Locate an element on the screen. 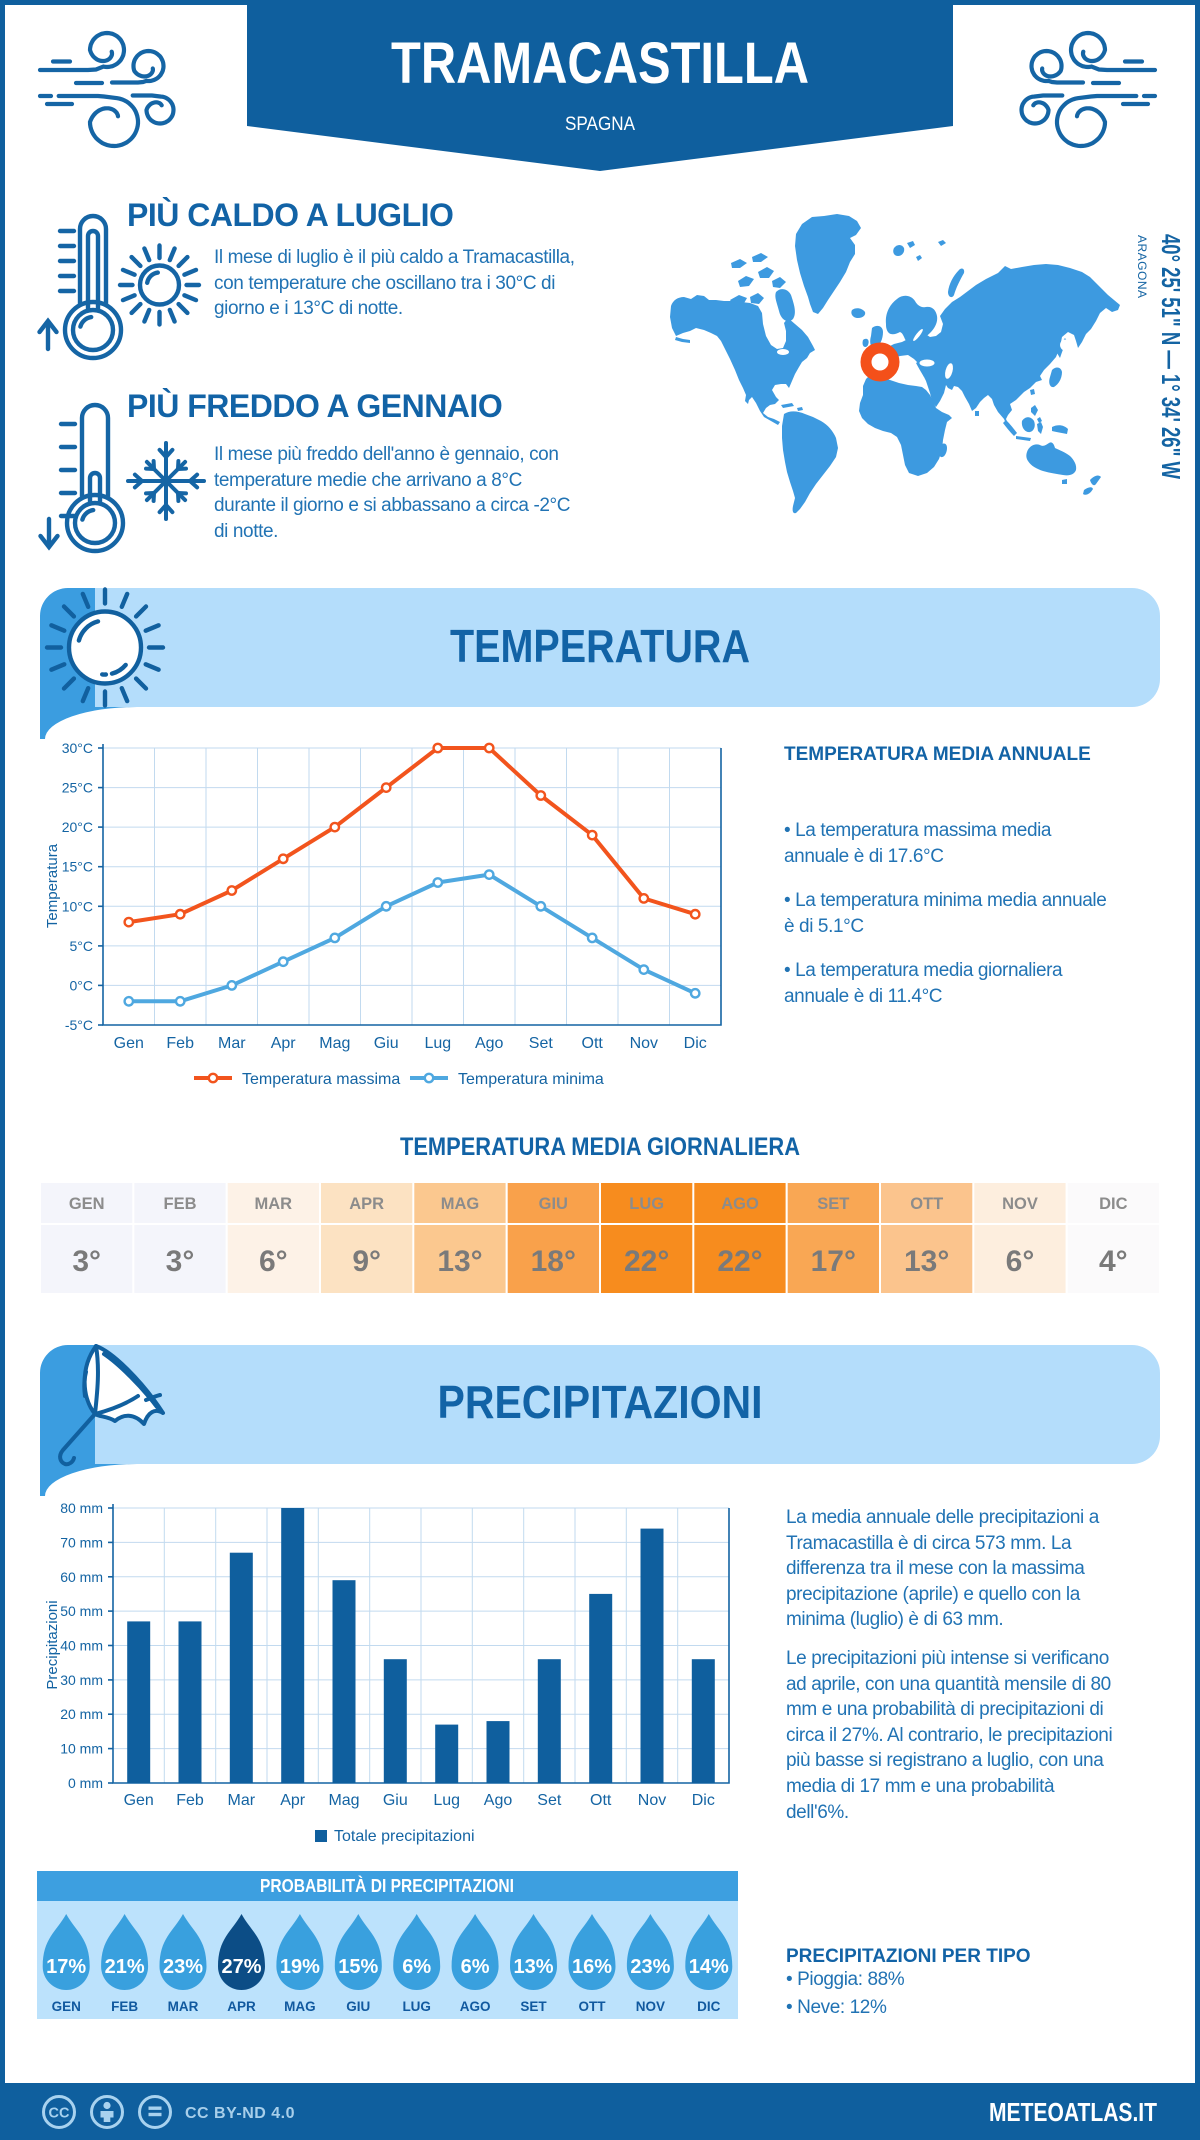  svg-text: -5°C is located at coordinates (79, 1025).